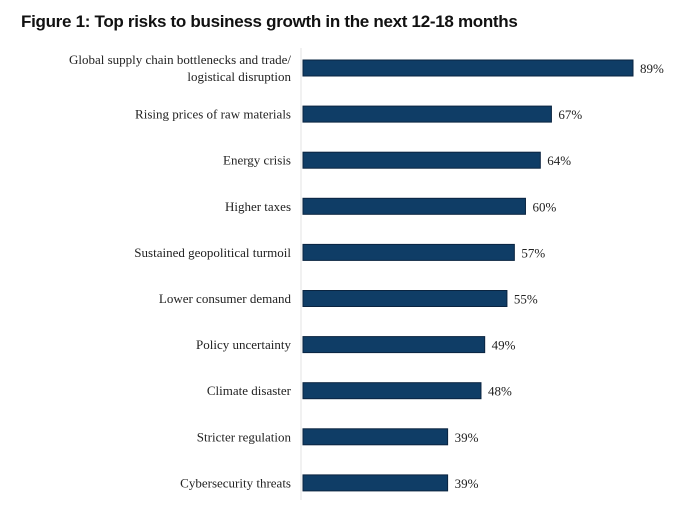 This screenshot has width=690, height=513. What do you see at coordinates (652, 68) in the screenshot?
I see `data-label: 89%` at bounding box center [652, 68].